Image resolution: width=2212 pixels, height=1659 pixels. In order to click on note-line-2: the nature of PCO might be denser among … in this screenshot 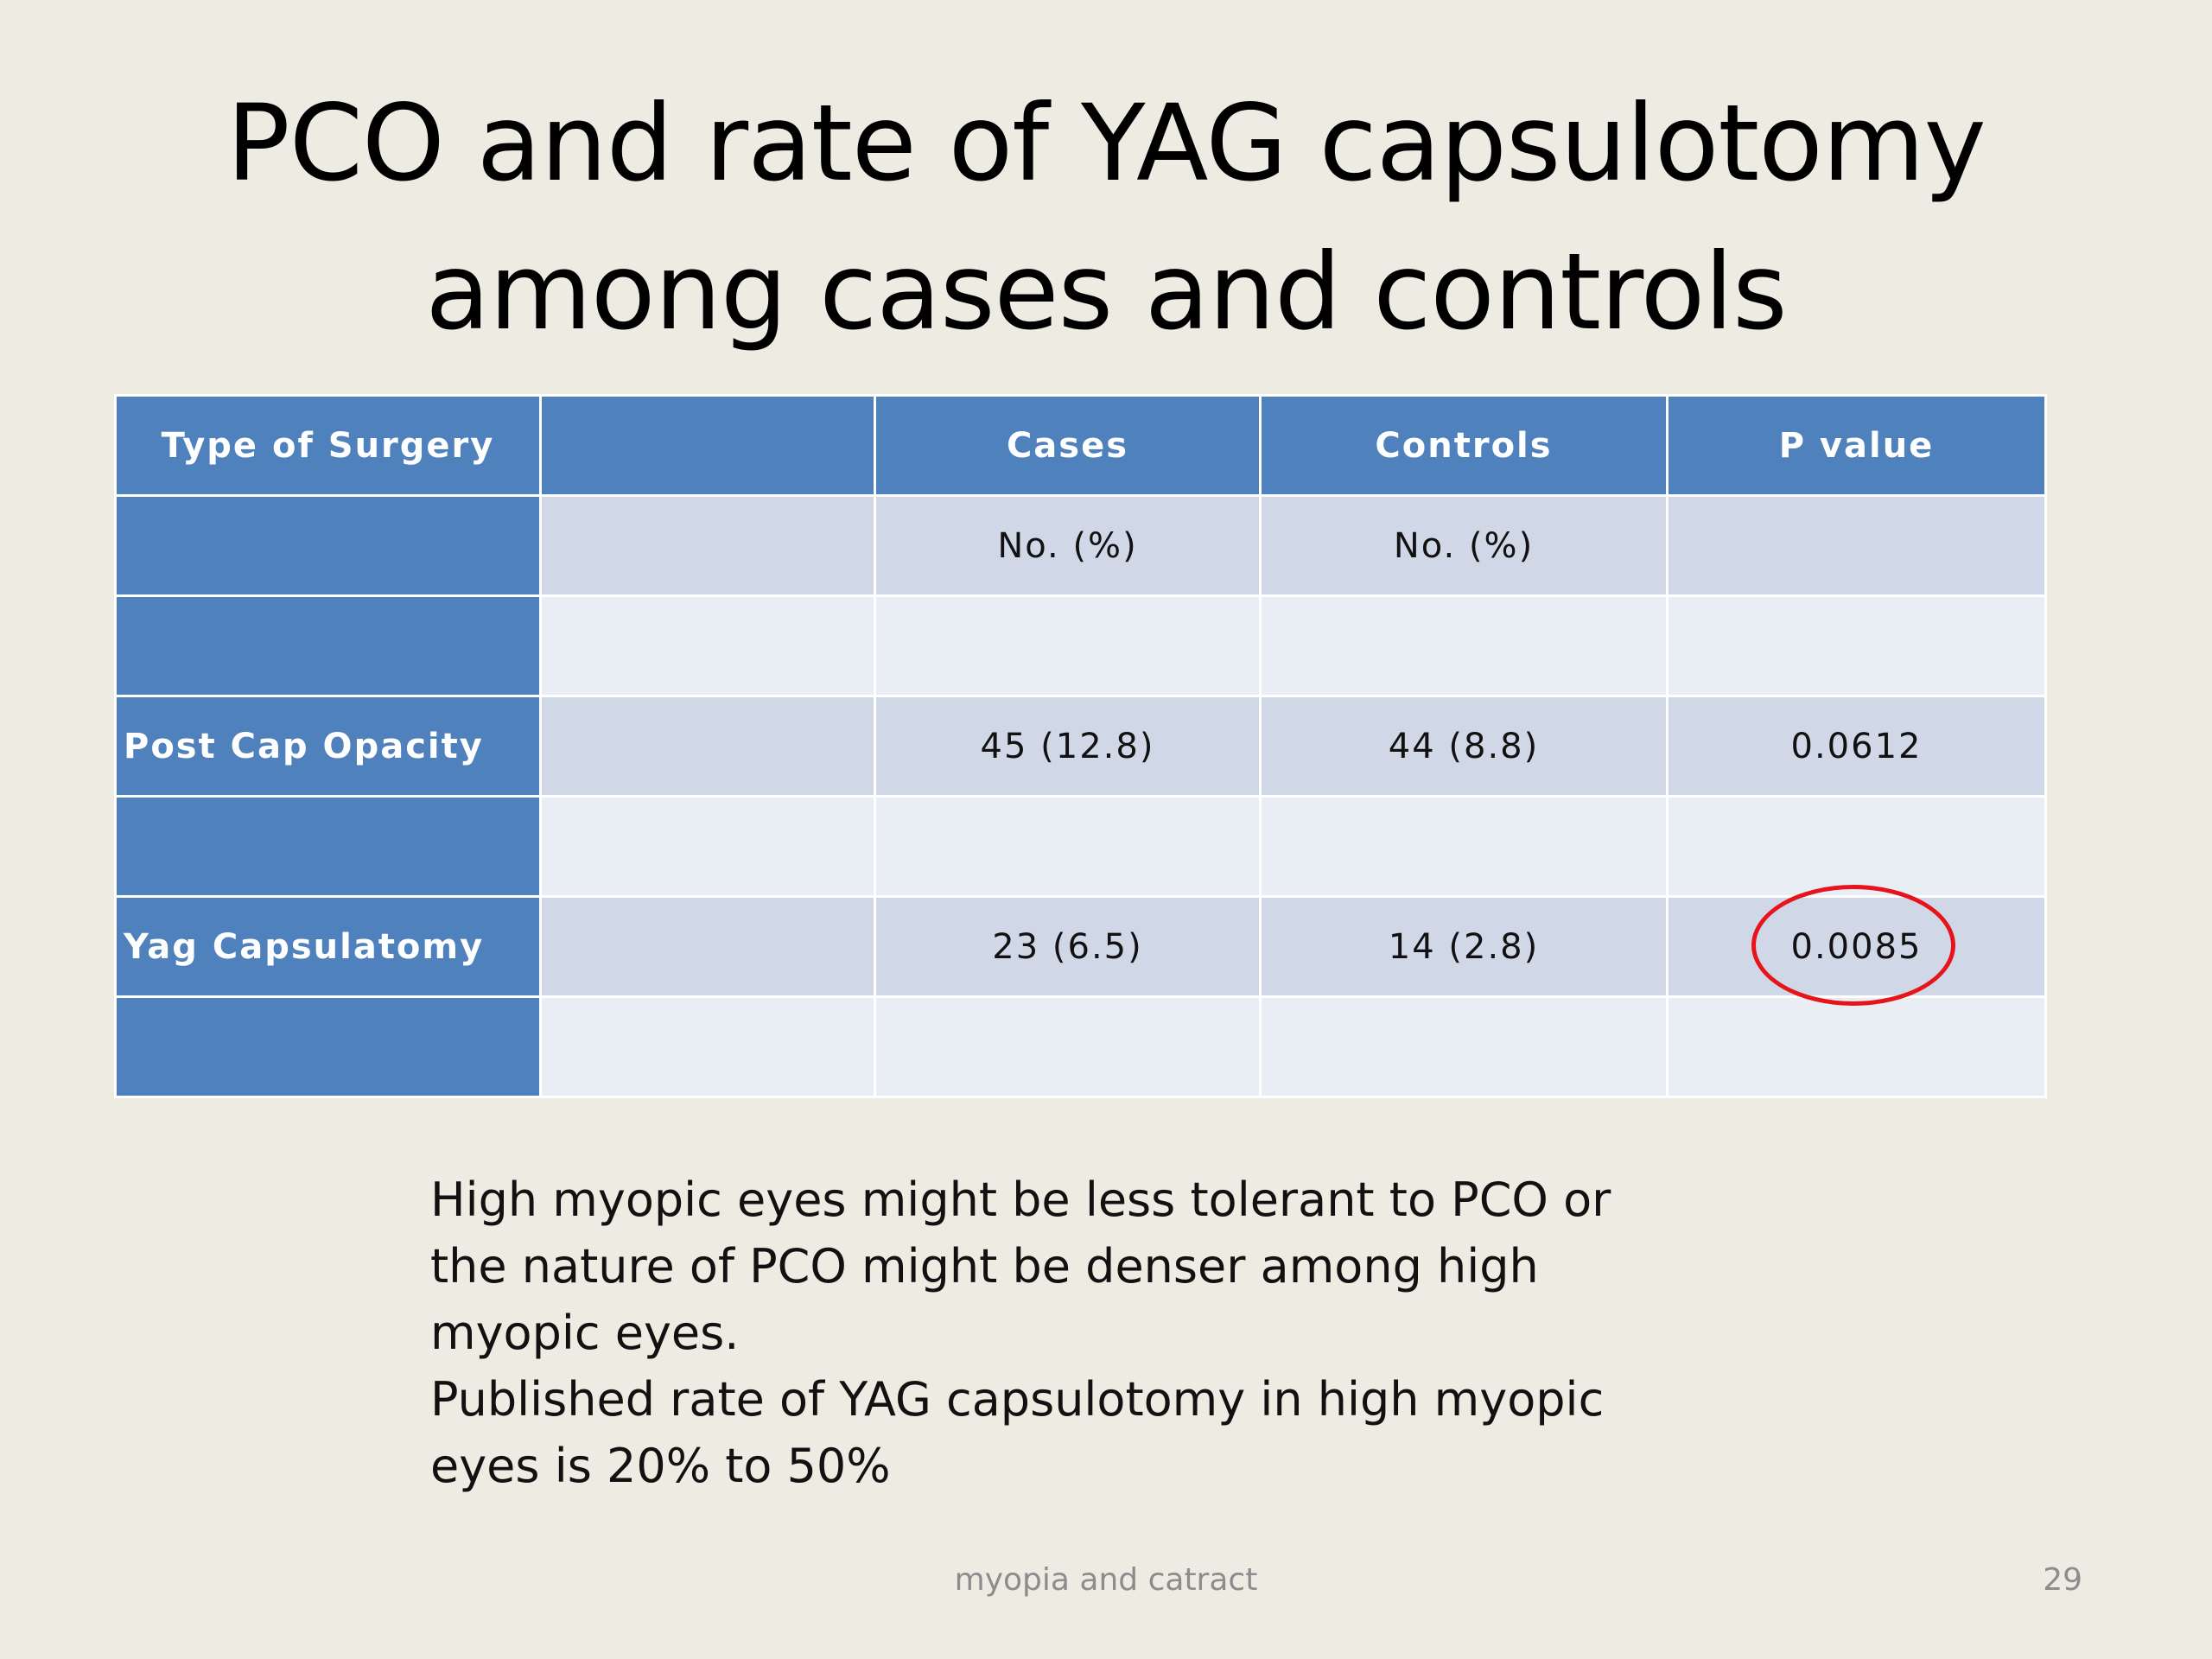, I will do `click(984, 1266)`.